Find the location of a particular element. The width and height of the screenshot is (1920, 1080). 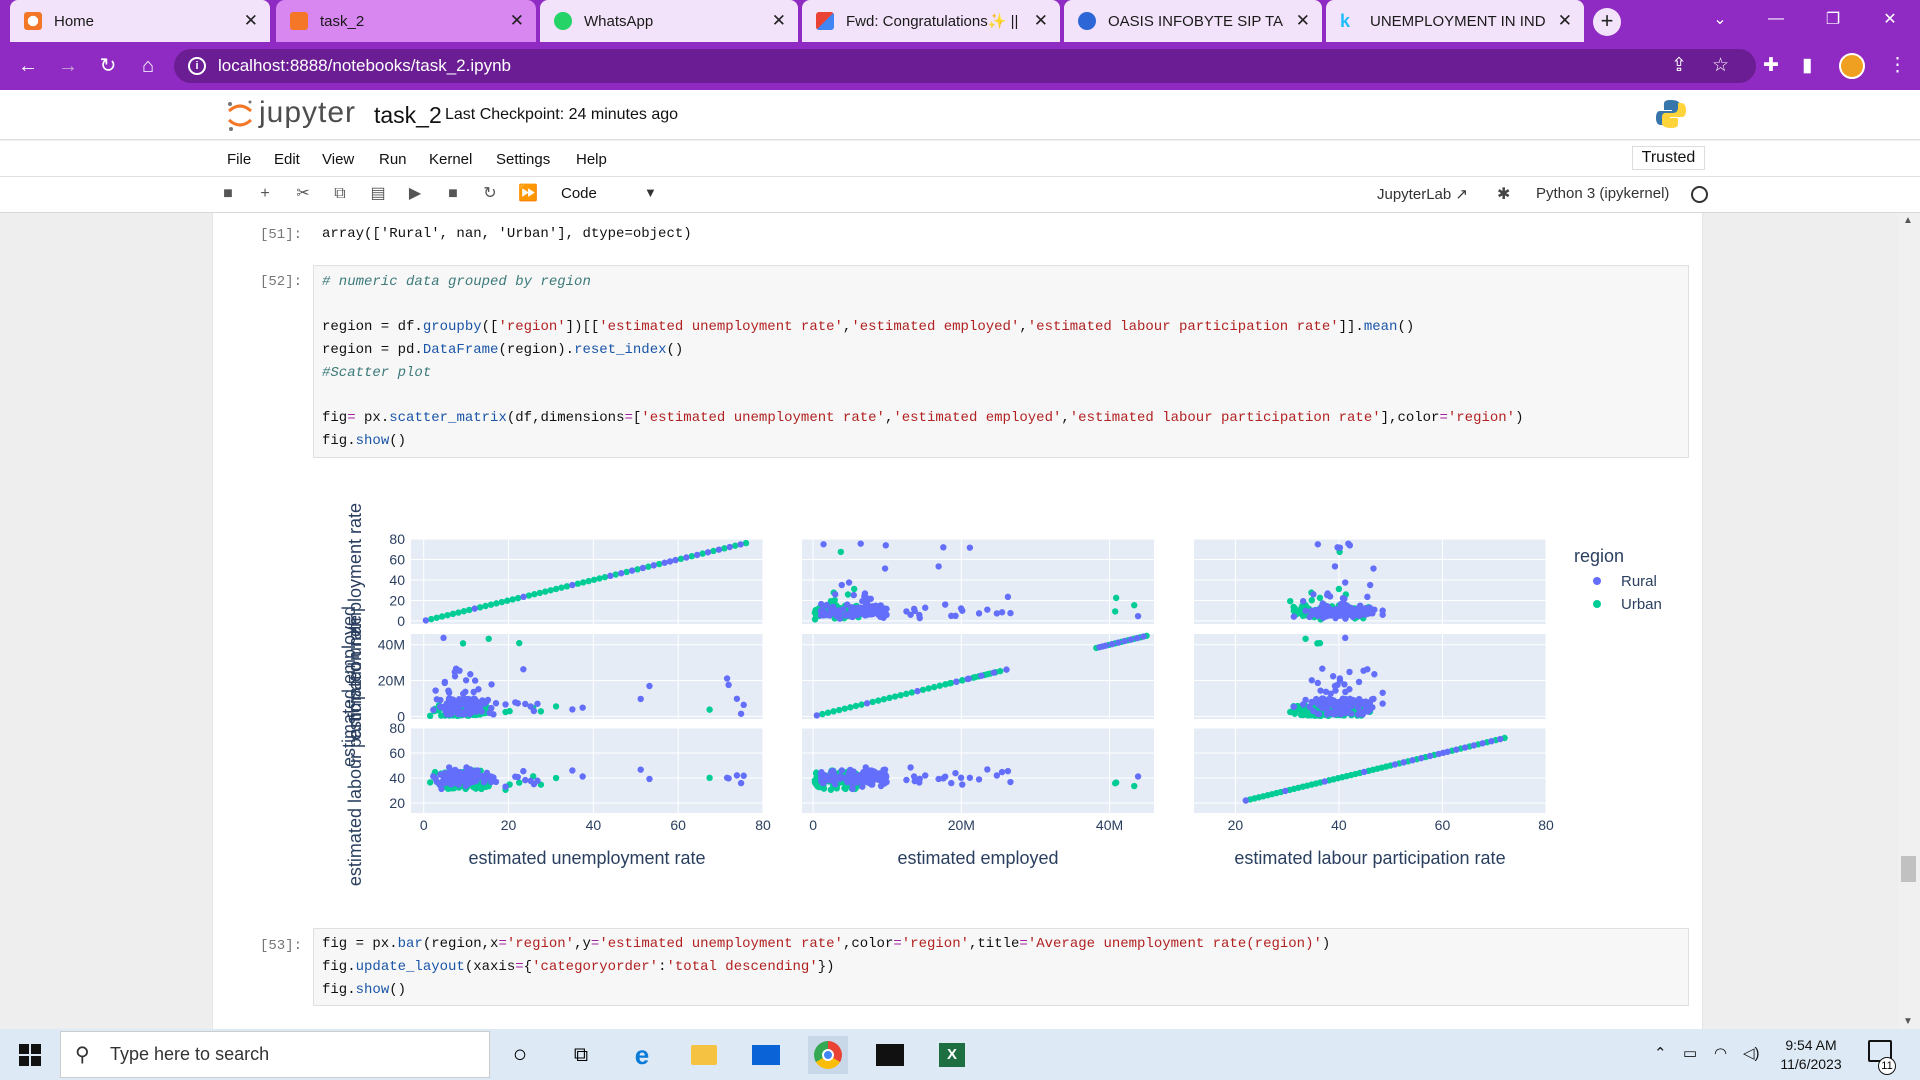

y-tick-label: 80 is located at coordinates (397, 539).